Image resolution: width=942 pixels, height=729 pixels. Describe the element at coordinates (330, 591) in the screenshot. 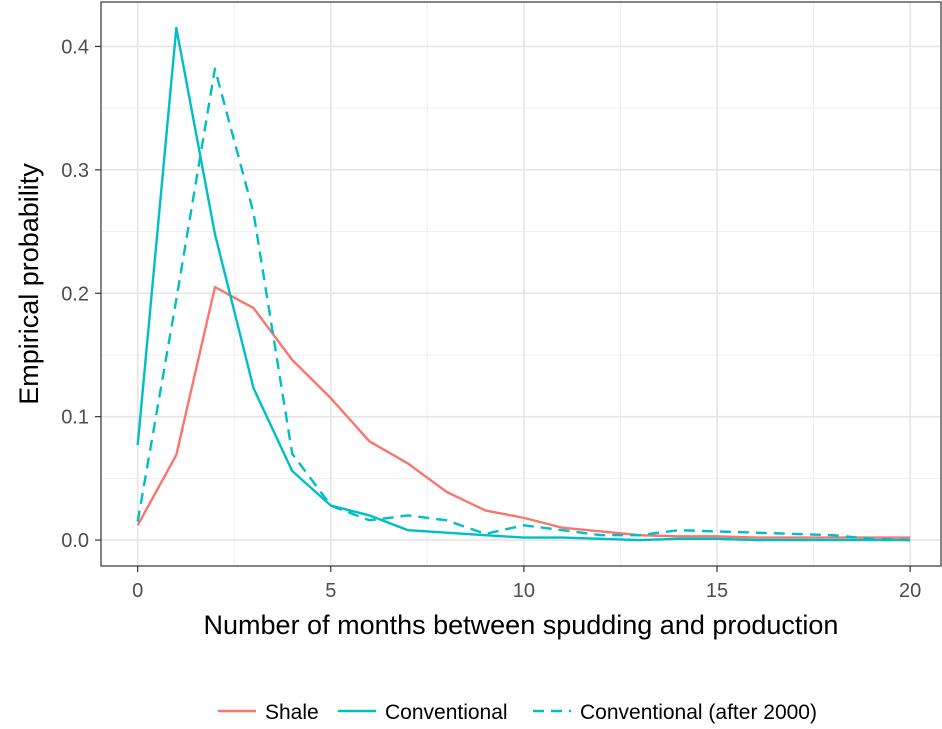

I see `x-tick-label: 5` at that location.